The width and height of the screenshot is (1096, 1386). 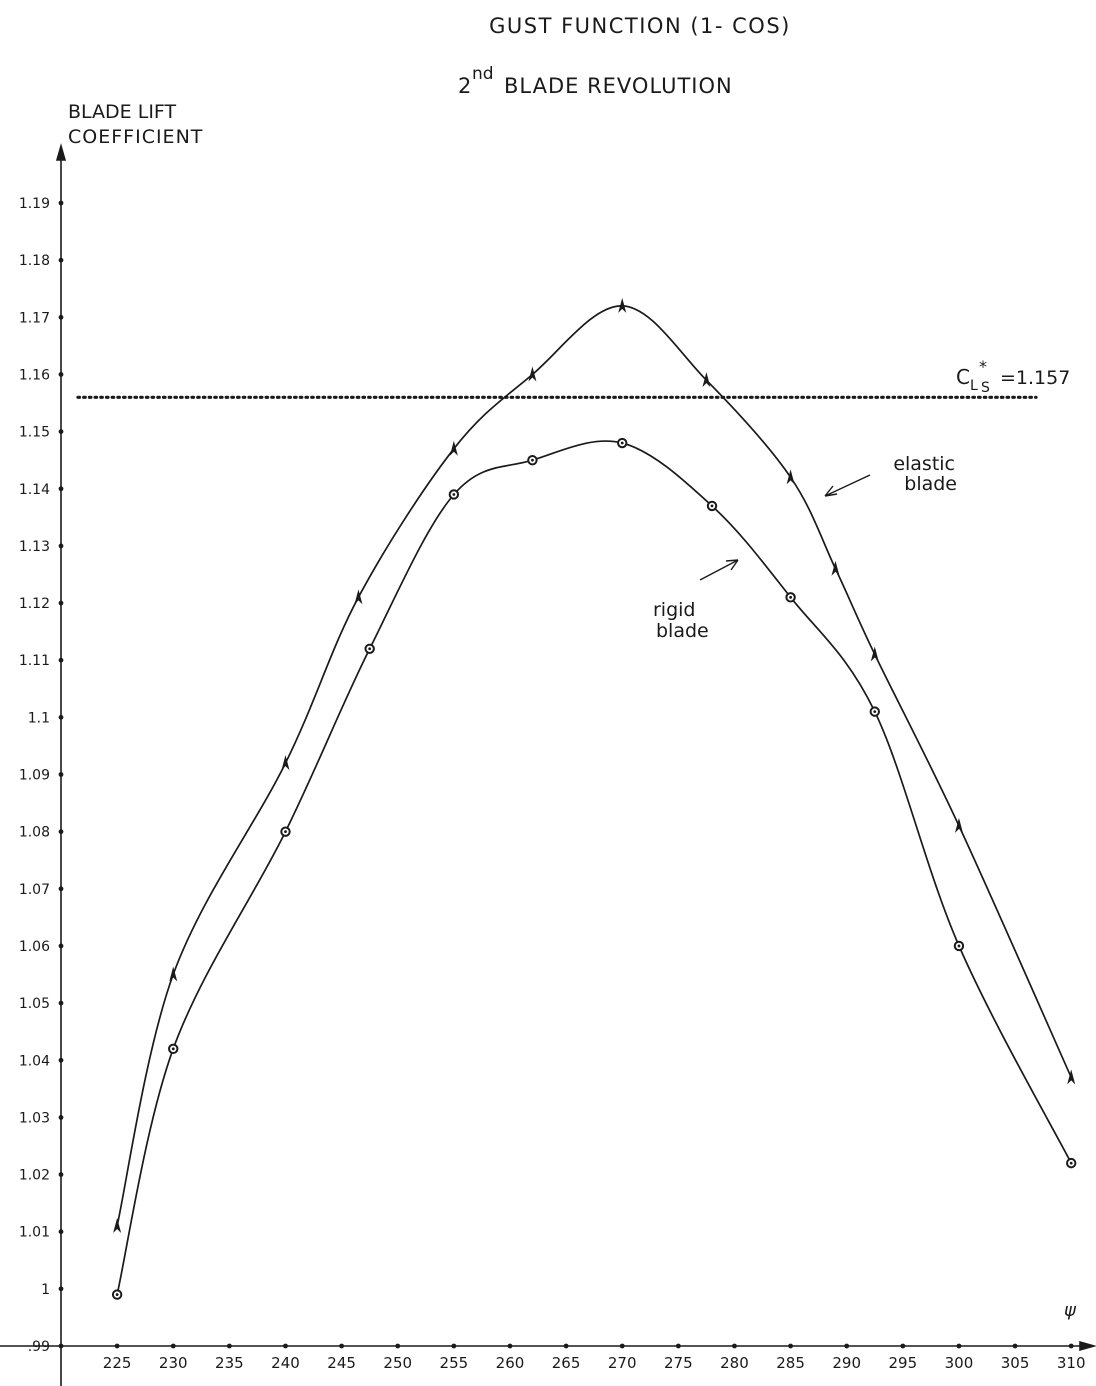 I want to click on y-tick-label: 1.05, so click(x=34, y=1004).